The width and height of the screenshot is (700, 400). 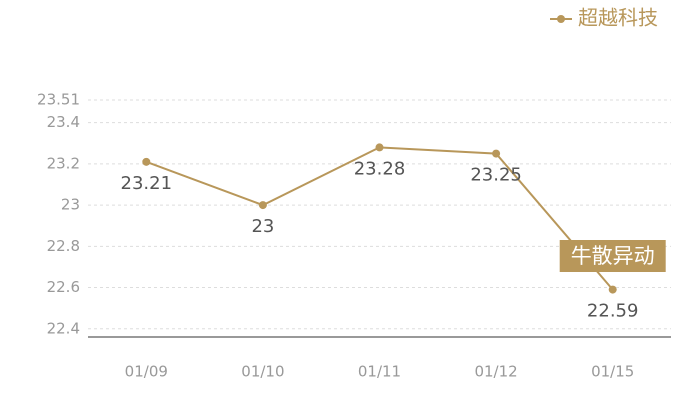 What do you see at coordinates (70, 205) in the screenshot?
I see `y-tick-label: 23` at bounding box center [70, 205].